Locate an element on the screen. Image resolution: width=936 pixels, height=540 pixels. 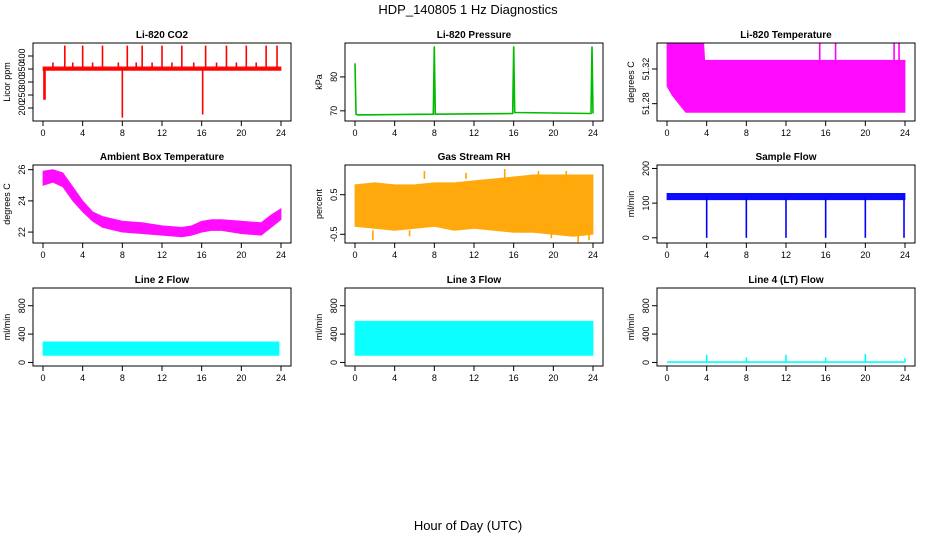
y-axis-label: kPa is located at coordinates (319, 82).